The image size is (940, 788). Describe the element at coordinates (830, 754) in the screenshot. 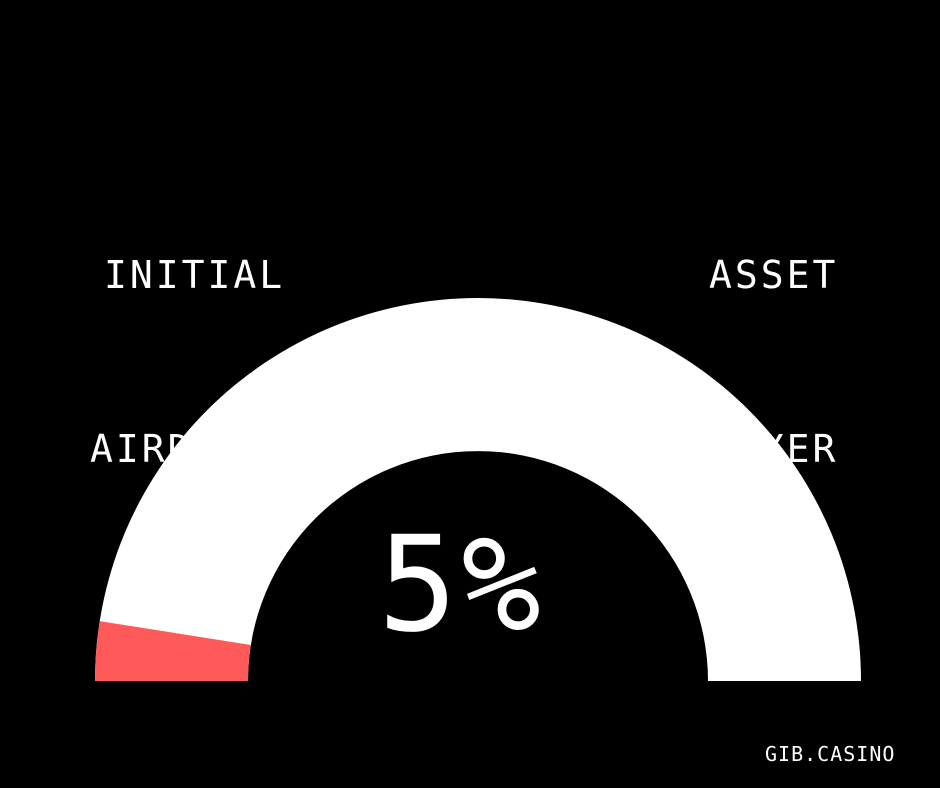

I see `brand-footer: GIB.CASINO` at that location.